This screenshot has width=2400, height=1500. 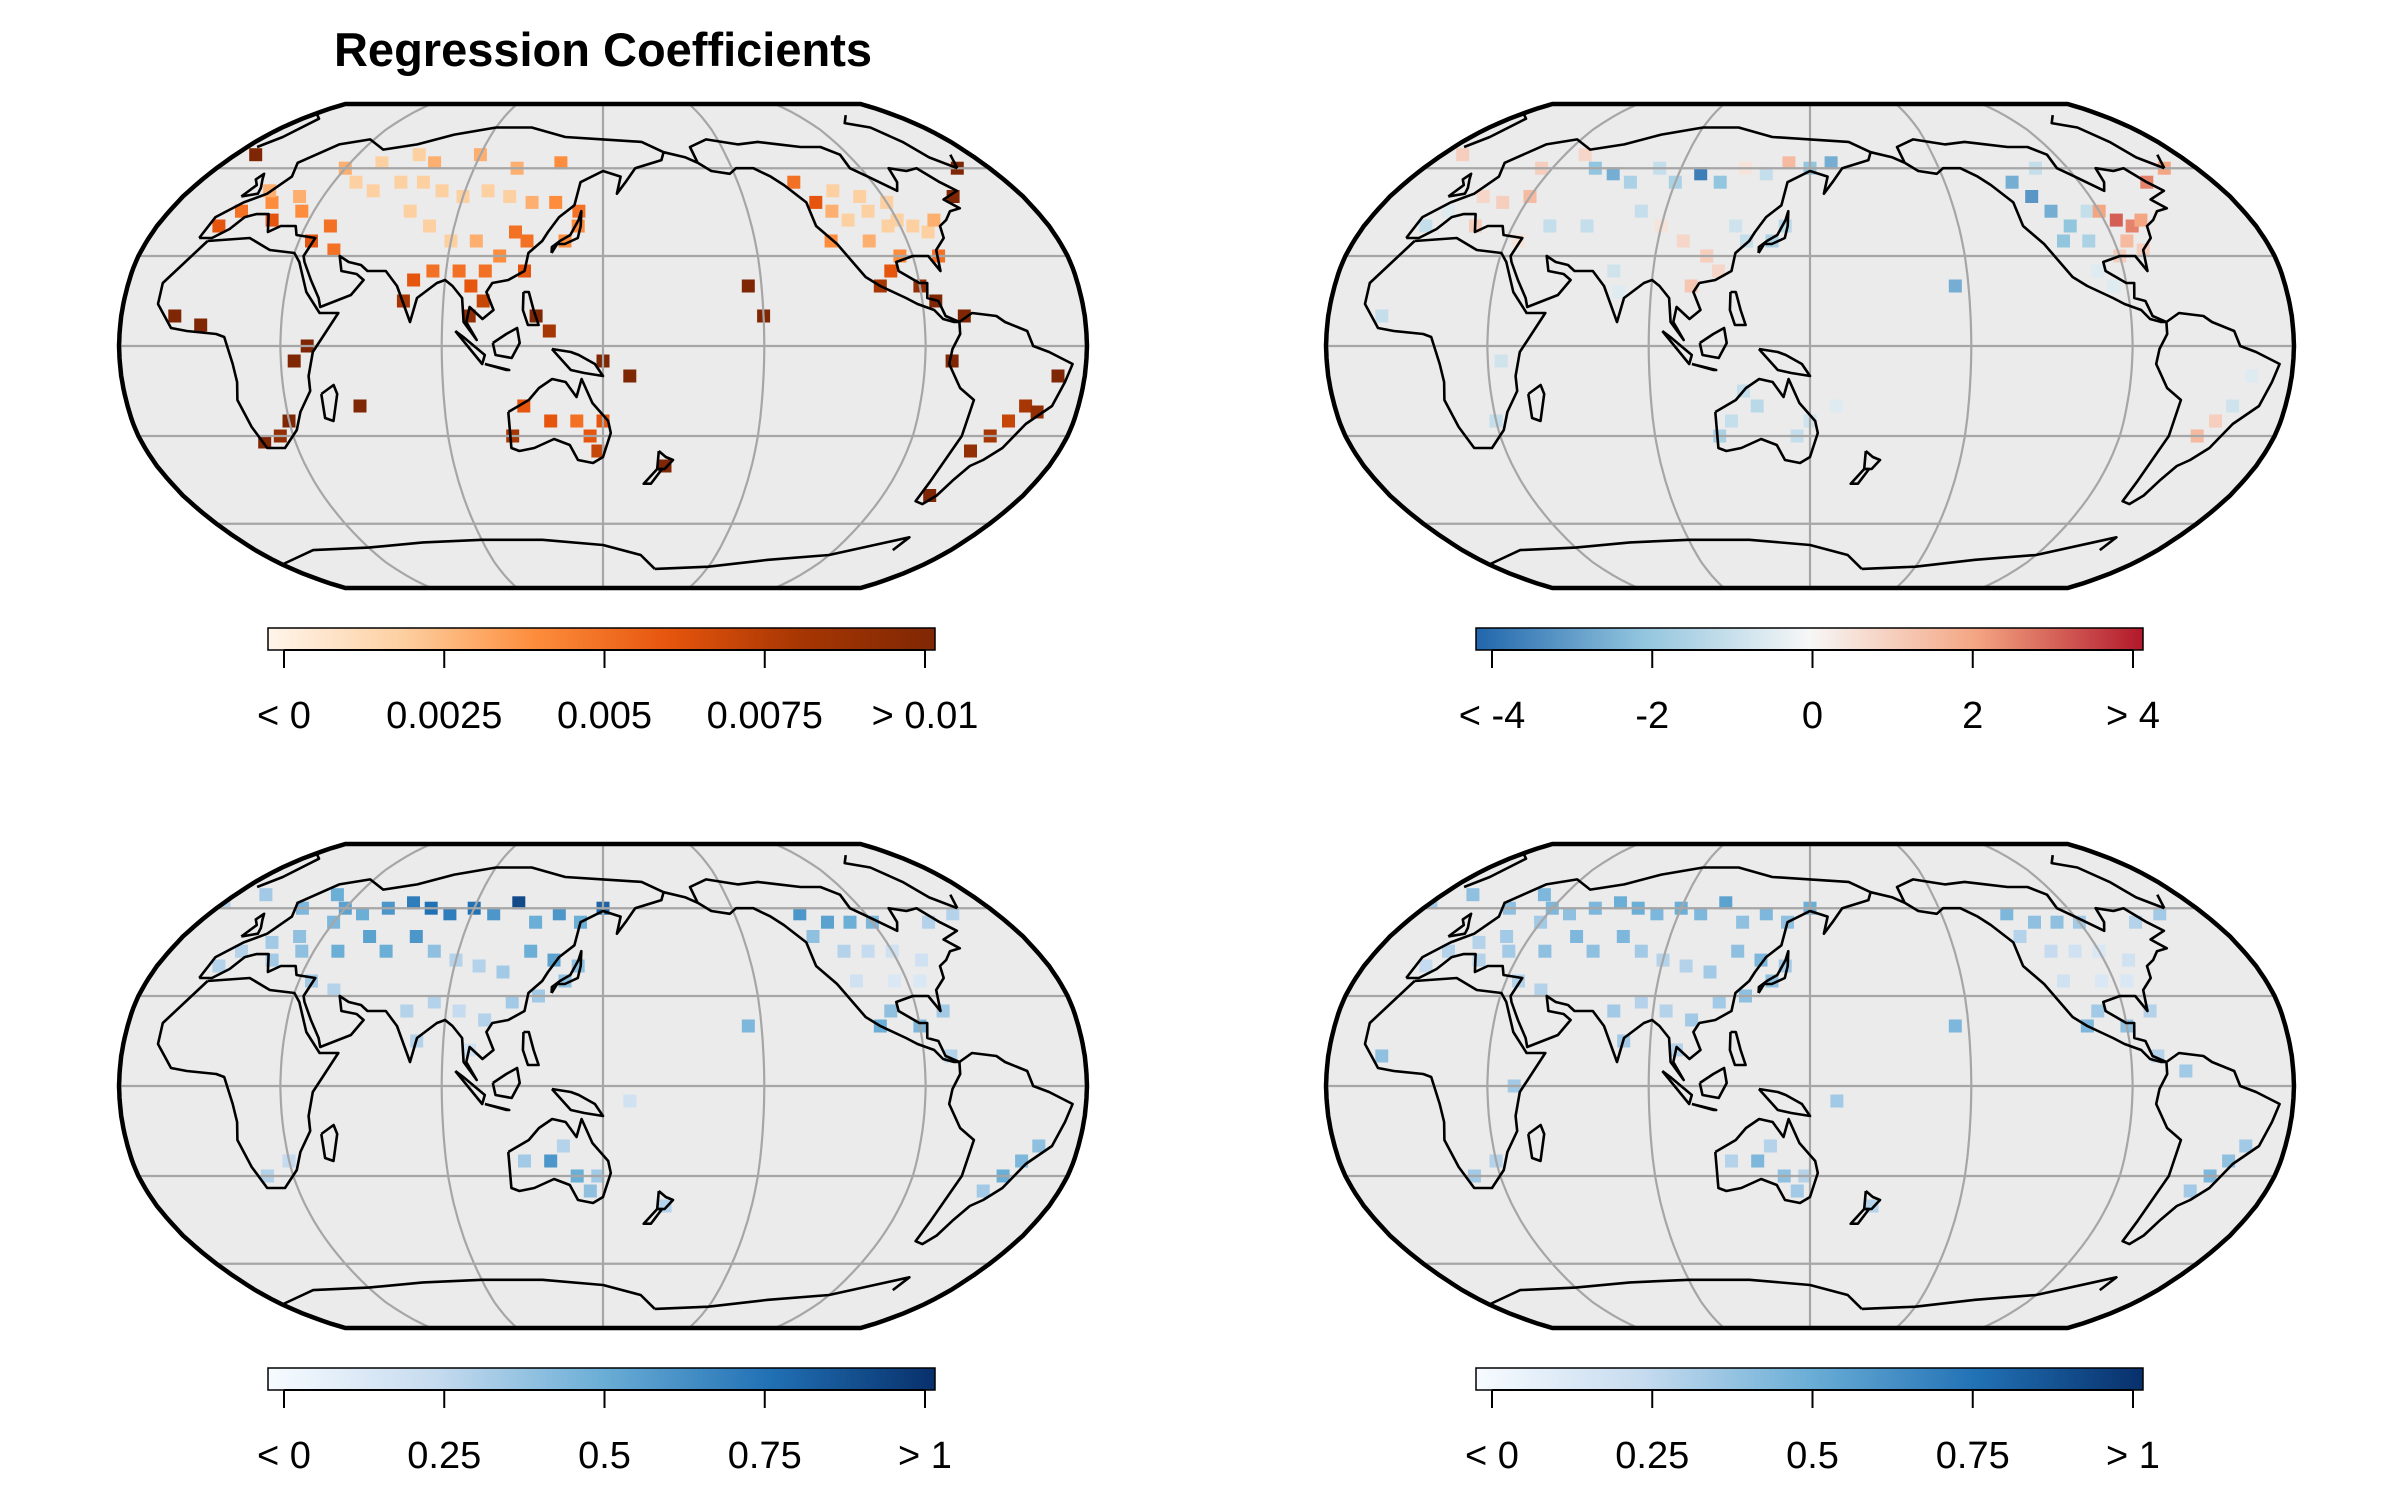 What do you see at coordinates (604, 716) in the screenshot?
I see `colorbar-tick-label: 0.005` at bounding box center [604, 716].